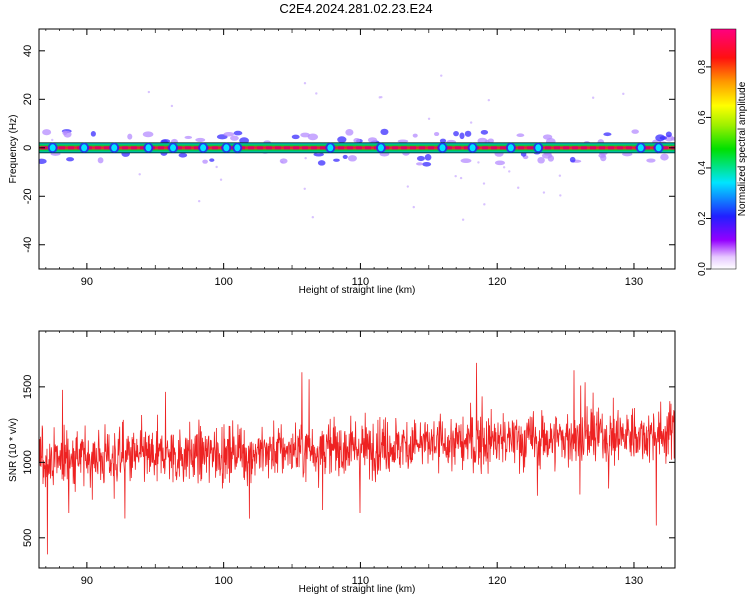 The height and width of the screenshot is (600, 750). Describe the element at coordinates (742, 148) in the screenshot. I see `colorbar-label: Normalized spectral amplitude` at that location.